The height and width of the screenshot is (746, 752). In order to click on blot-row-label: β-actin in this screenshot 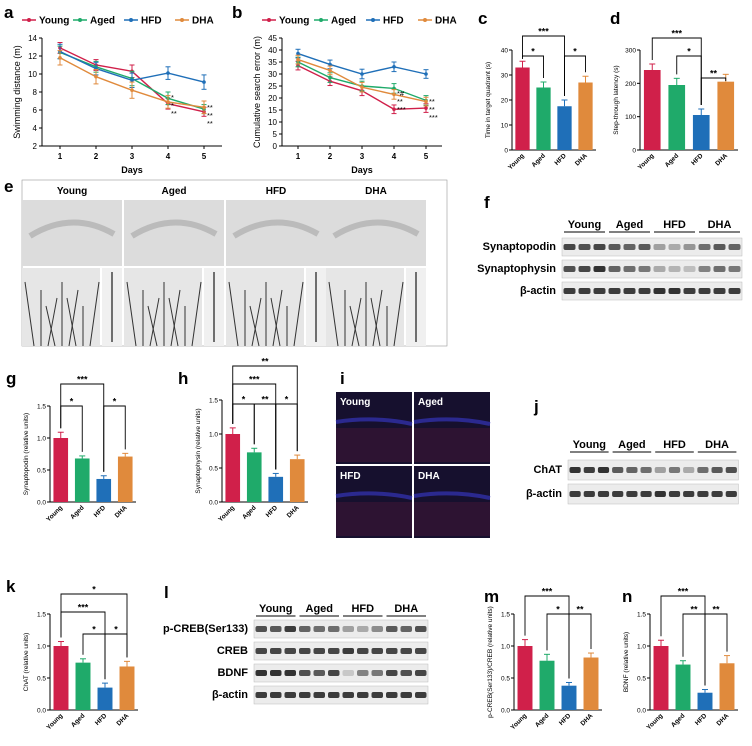, I will do `click(230, 695)`.